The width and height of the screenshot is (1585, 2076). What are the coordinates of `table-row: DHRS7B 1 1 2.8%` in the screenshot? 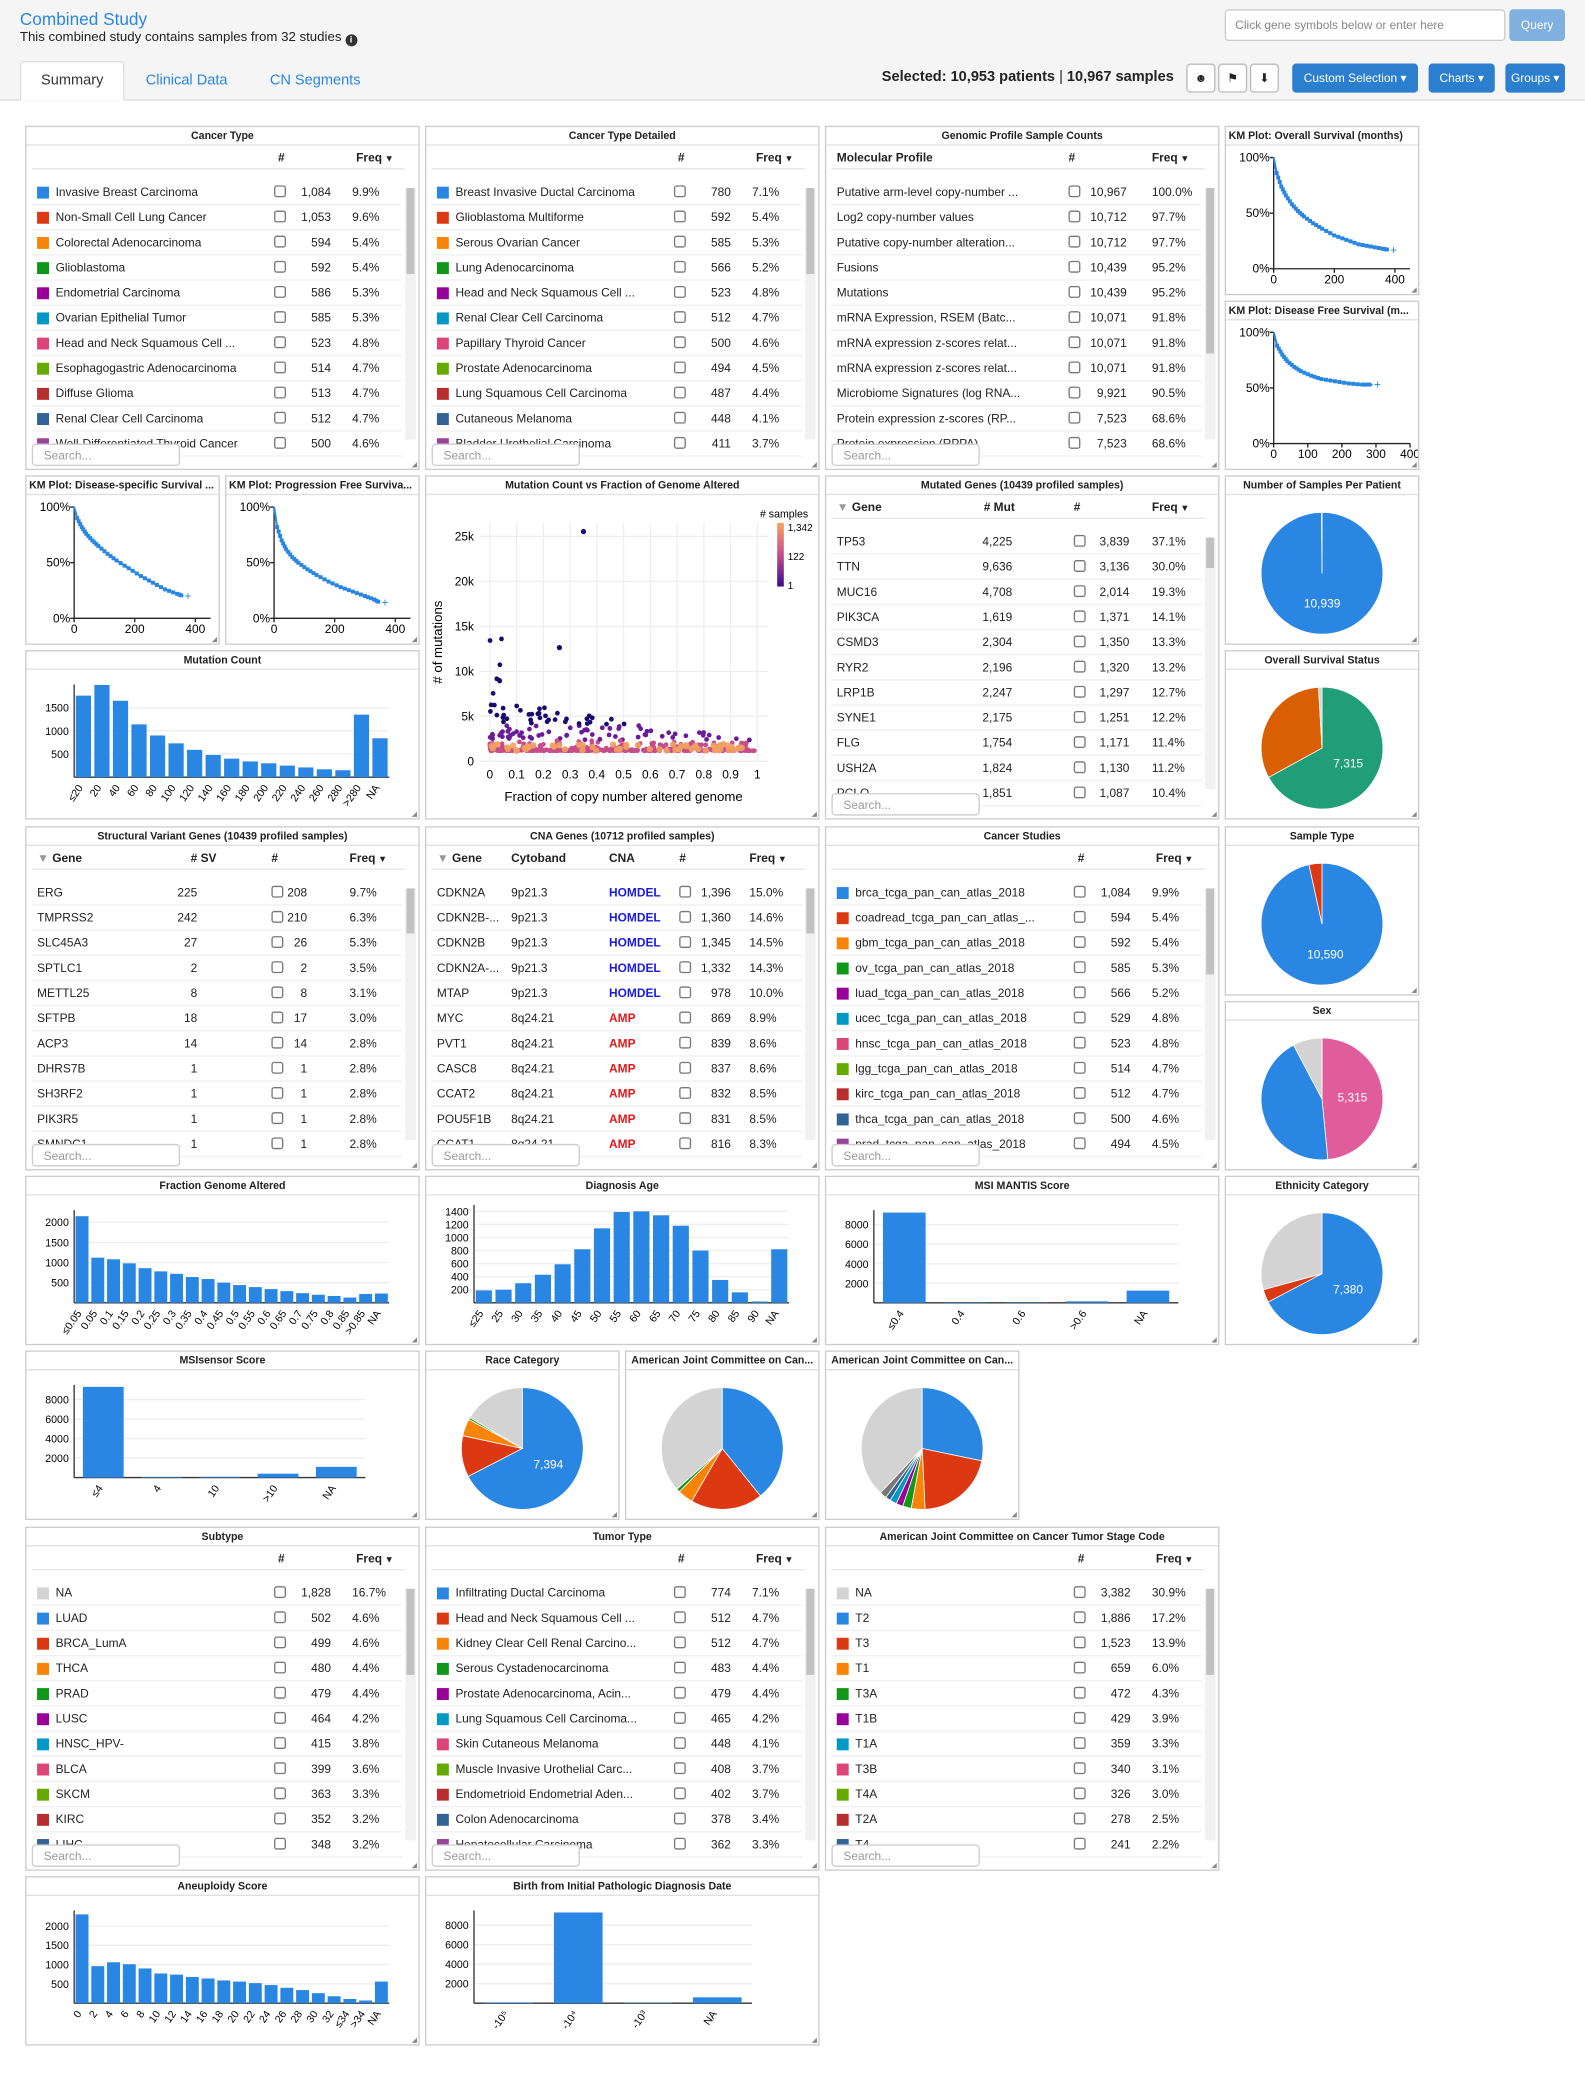 It's located at (217, 1069).